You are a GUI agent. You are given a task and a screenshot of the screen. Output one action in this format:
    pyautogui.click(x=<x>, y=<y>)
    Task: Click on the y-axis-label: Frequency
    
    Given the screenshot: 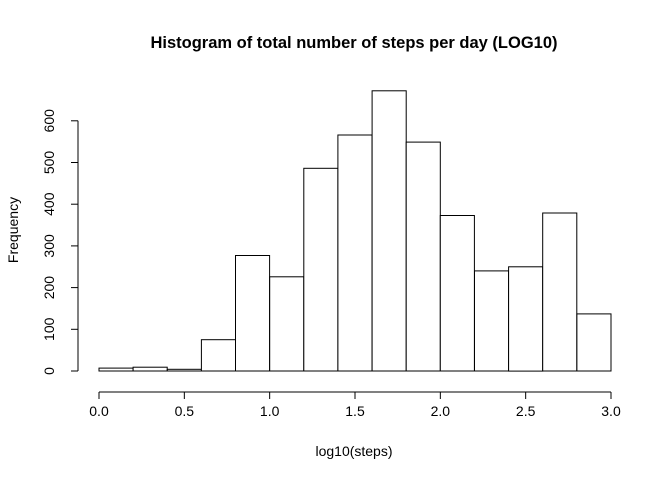 What is the action you would take?
    pyautogui.click(x=13, y=230)
    